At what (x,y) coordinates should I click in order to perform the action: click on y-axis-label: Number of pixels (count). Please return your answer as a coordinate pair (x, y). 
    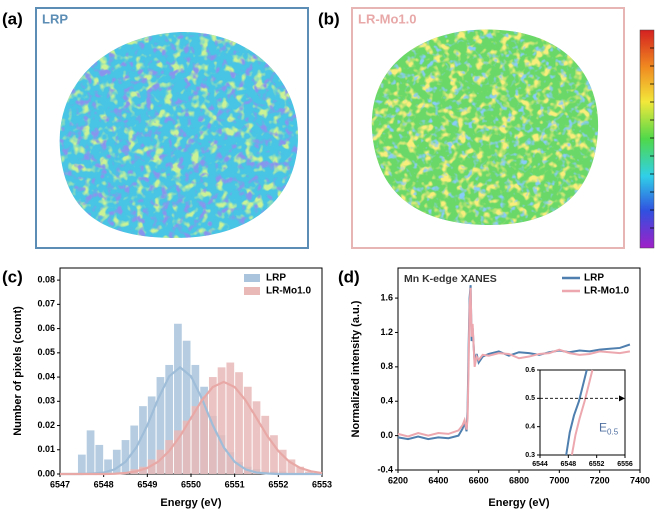
    Looking at the image, I should click on (18, 371).